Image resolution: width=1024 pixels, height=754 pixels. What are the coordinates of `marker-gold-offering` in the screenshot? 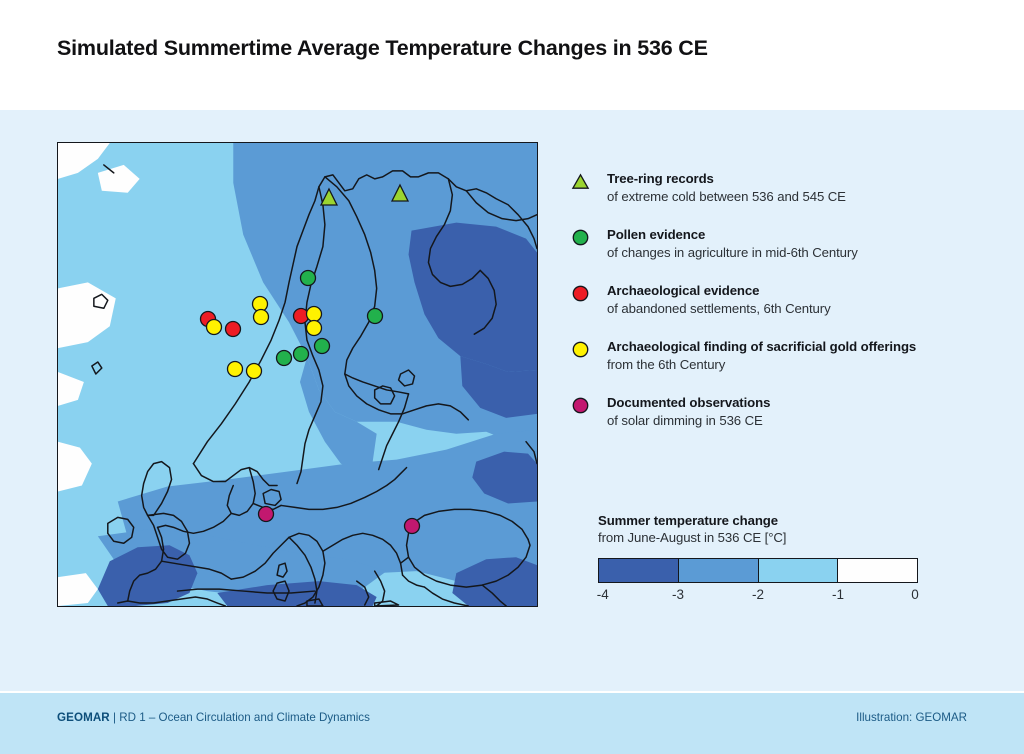 It's located at (264, 337).